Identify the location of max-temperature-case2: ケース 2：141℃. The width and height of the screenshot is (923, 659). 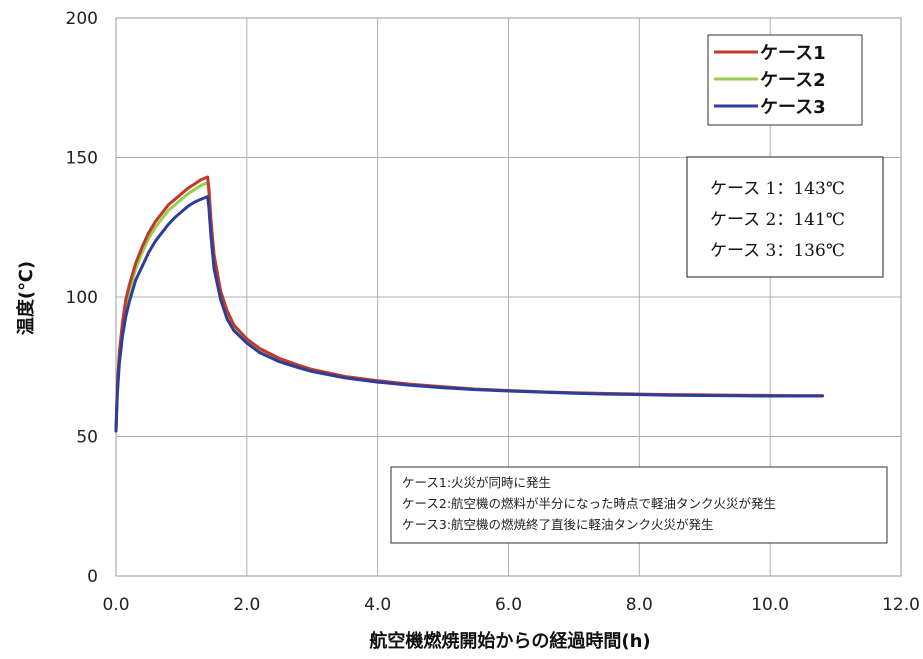
(777, 220).